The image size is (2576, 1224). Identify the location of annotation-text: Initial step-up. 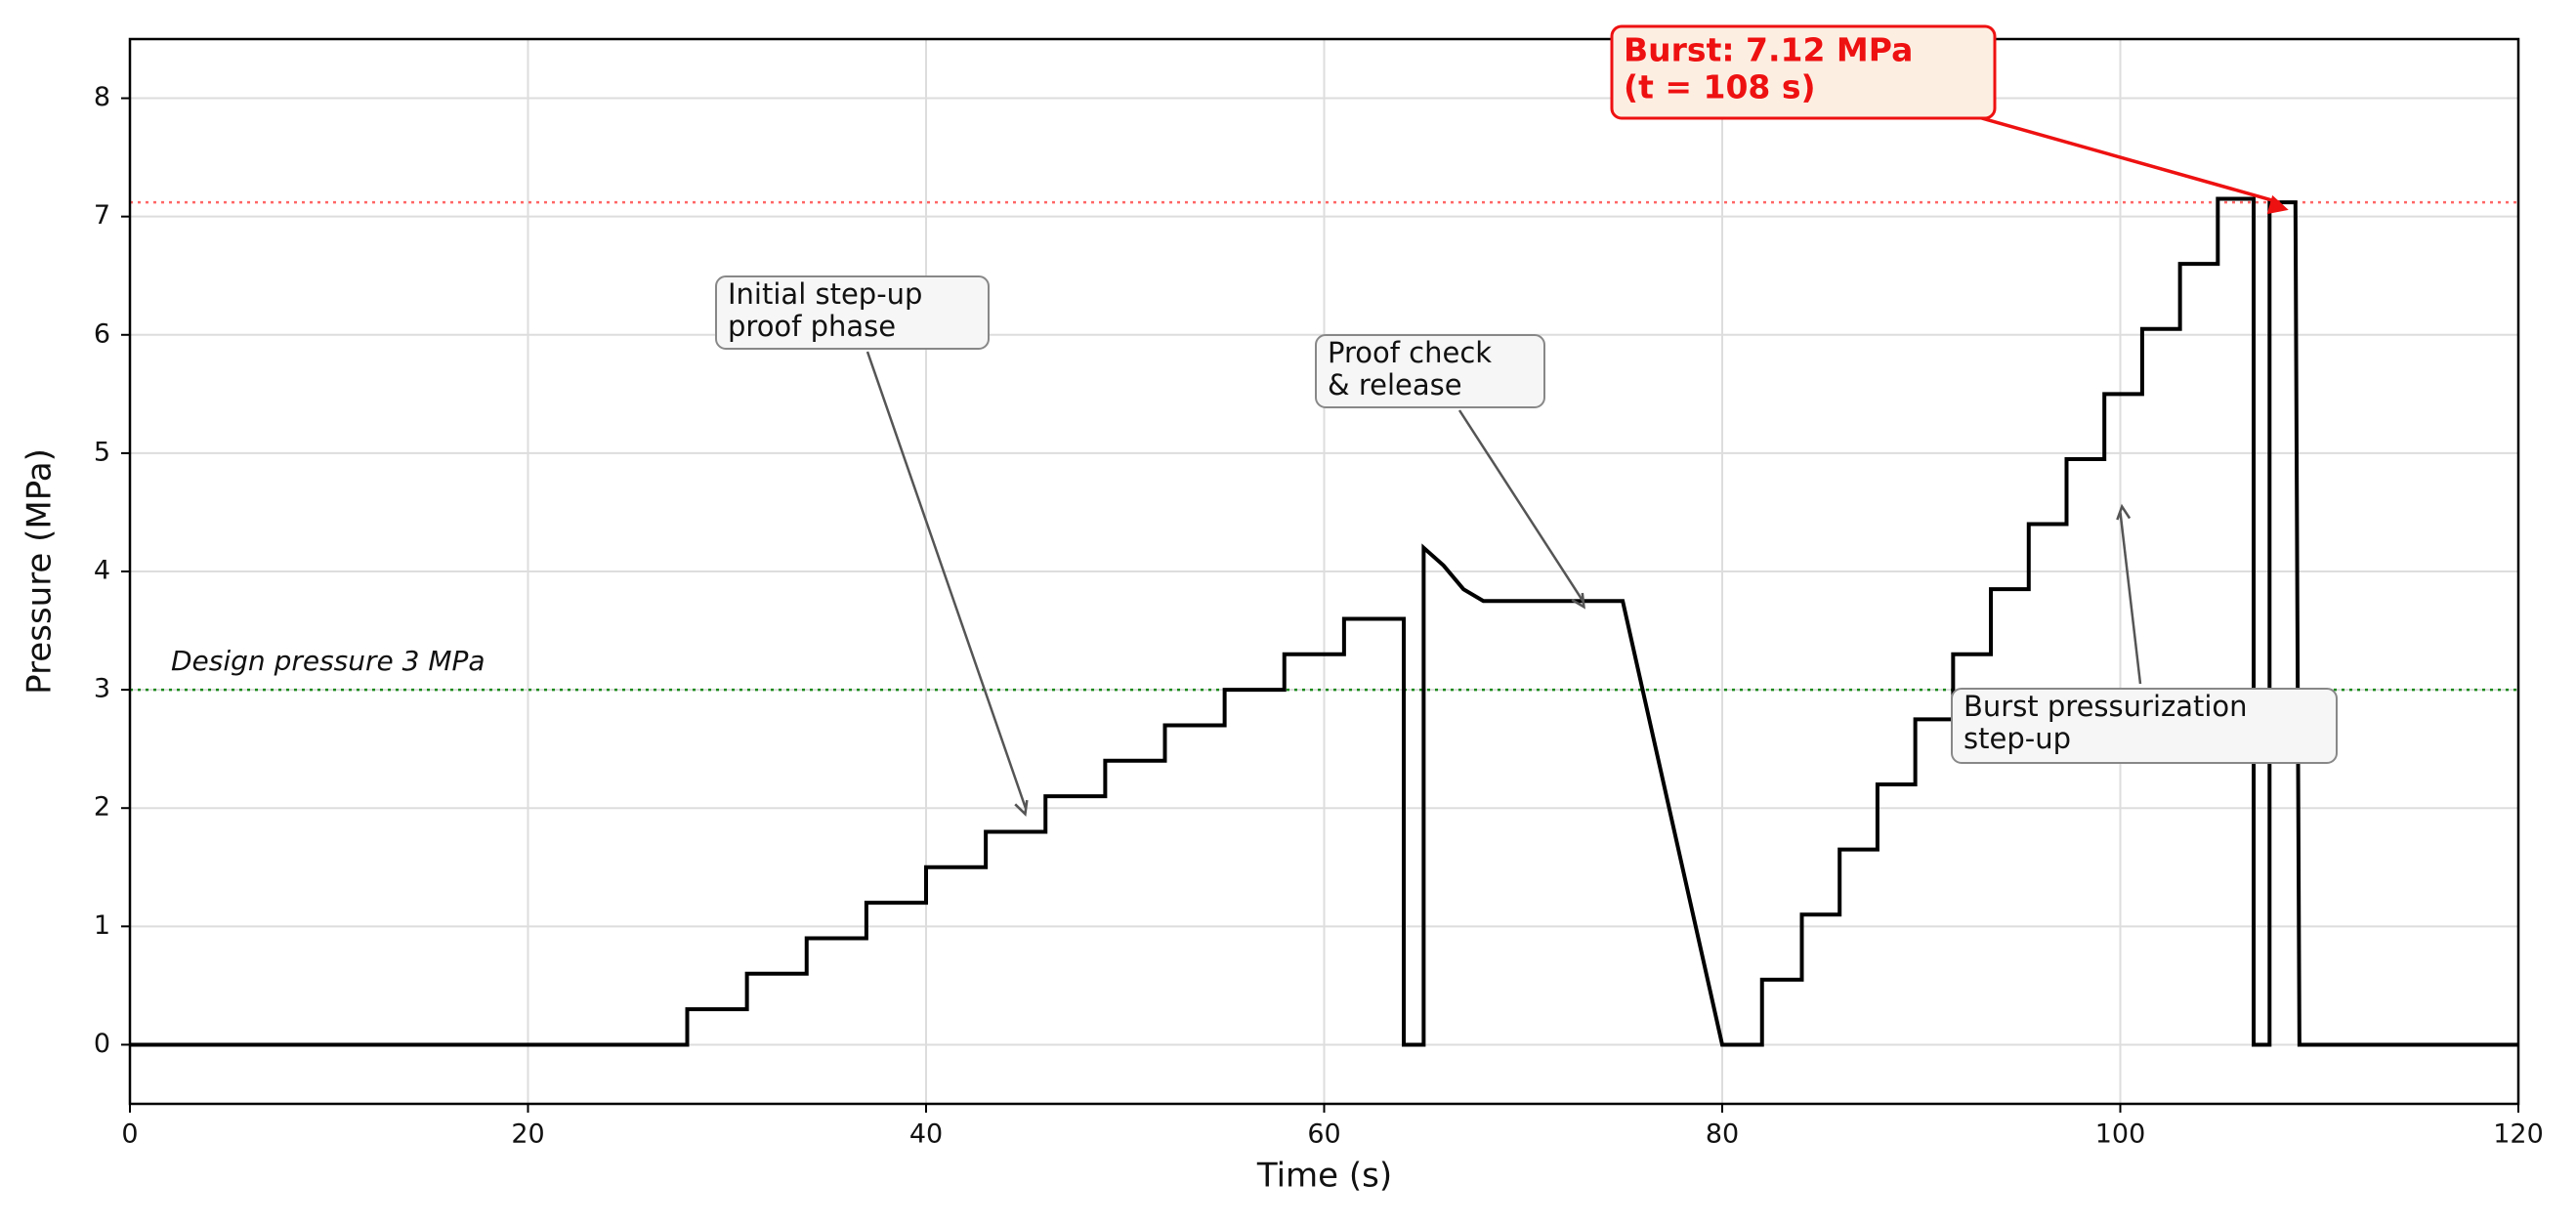
(825, 294).